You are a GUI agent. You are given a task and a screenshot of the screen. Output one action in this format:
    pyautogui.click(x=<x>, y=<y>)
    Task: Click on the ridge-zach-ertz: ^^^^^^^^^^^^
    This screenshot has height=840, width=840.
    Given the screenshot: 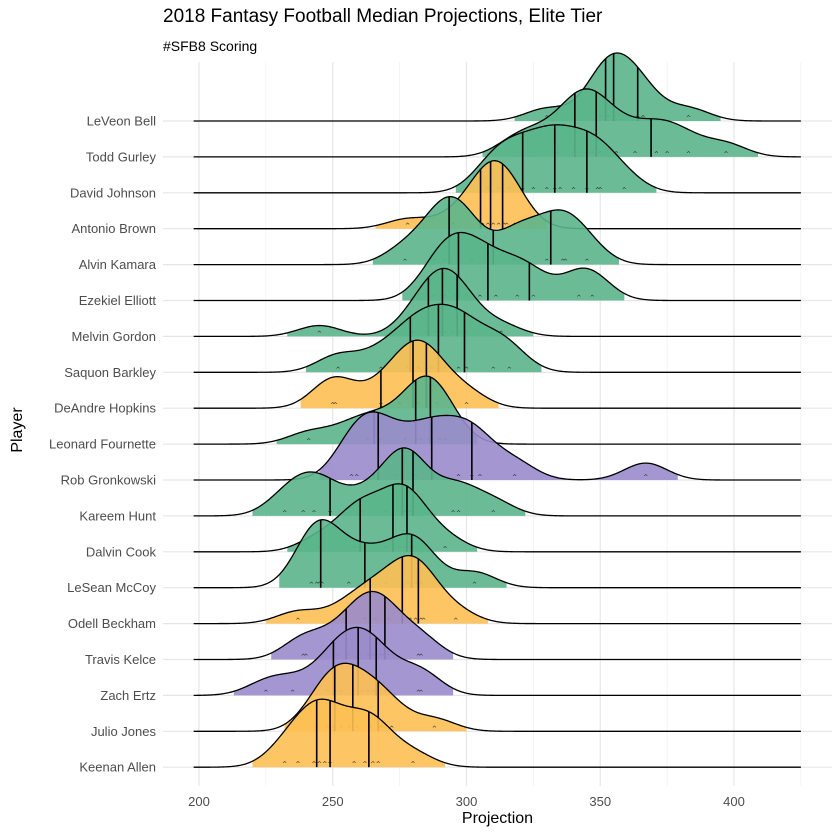 What is the action you would take?
    pyautogui.click(x=497, y=661)
    